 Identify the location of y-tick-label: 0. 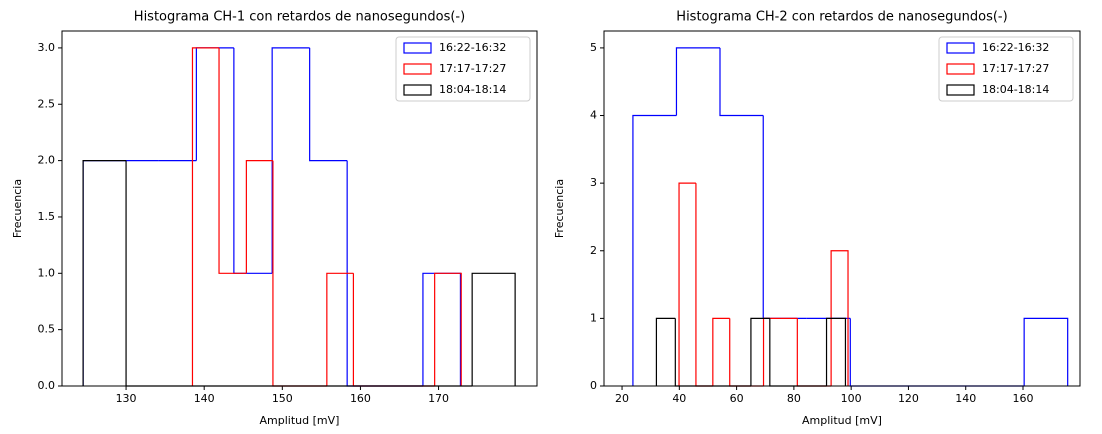
(593, 385).